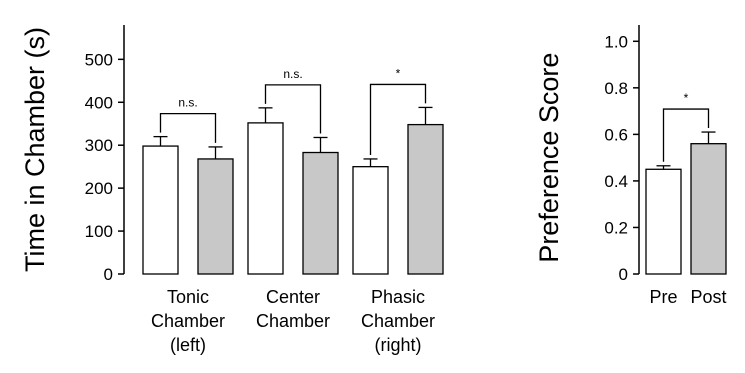  Describe the element at coordinates (616, 41) in the screenshot. I see `y-tick-label: 1.0` at that location.